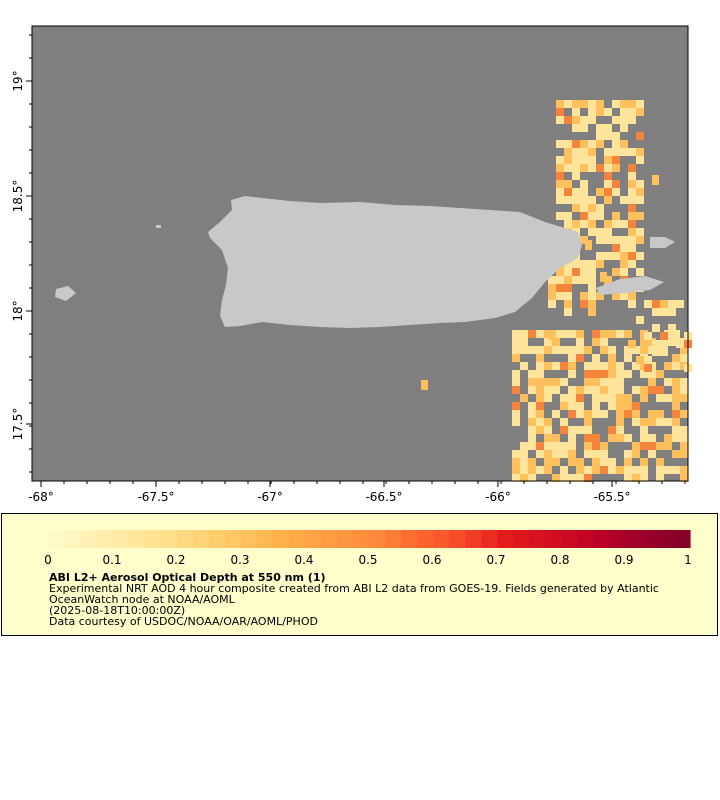 This screenshot has height=800, width=720. What do you see at coordinates (142, 599) in the screenshot?
I see `caption-line: OceanWatch node at NOAA/AOML` at bounding box center [142, 599].